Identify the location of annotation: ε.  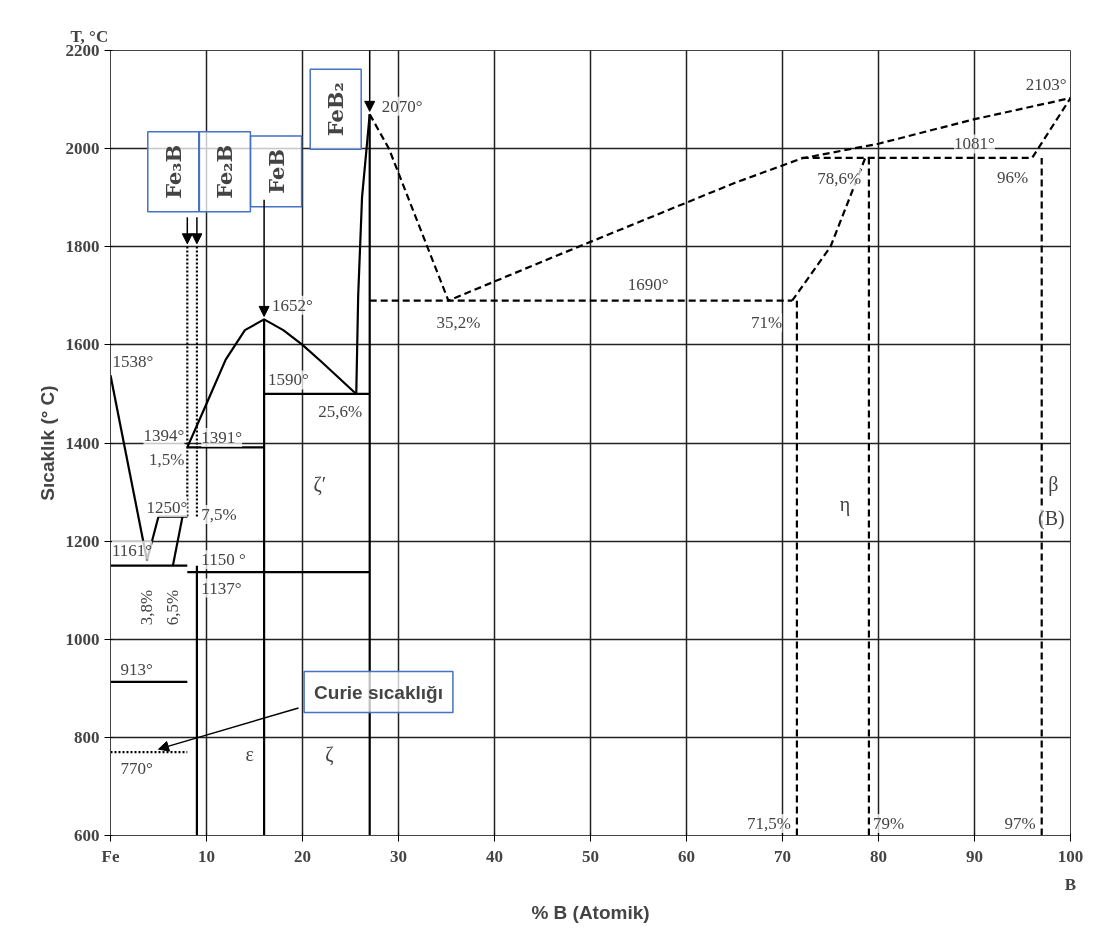
(249, 753).